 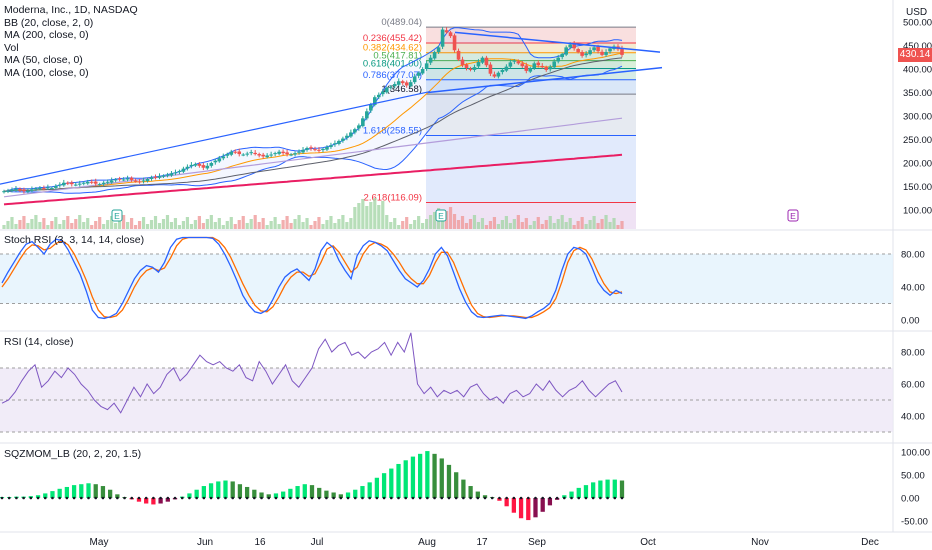 I want to click on legend-bb: BB (20, close, 2, 0), so click(x=49, y=22).